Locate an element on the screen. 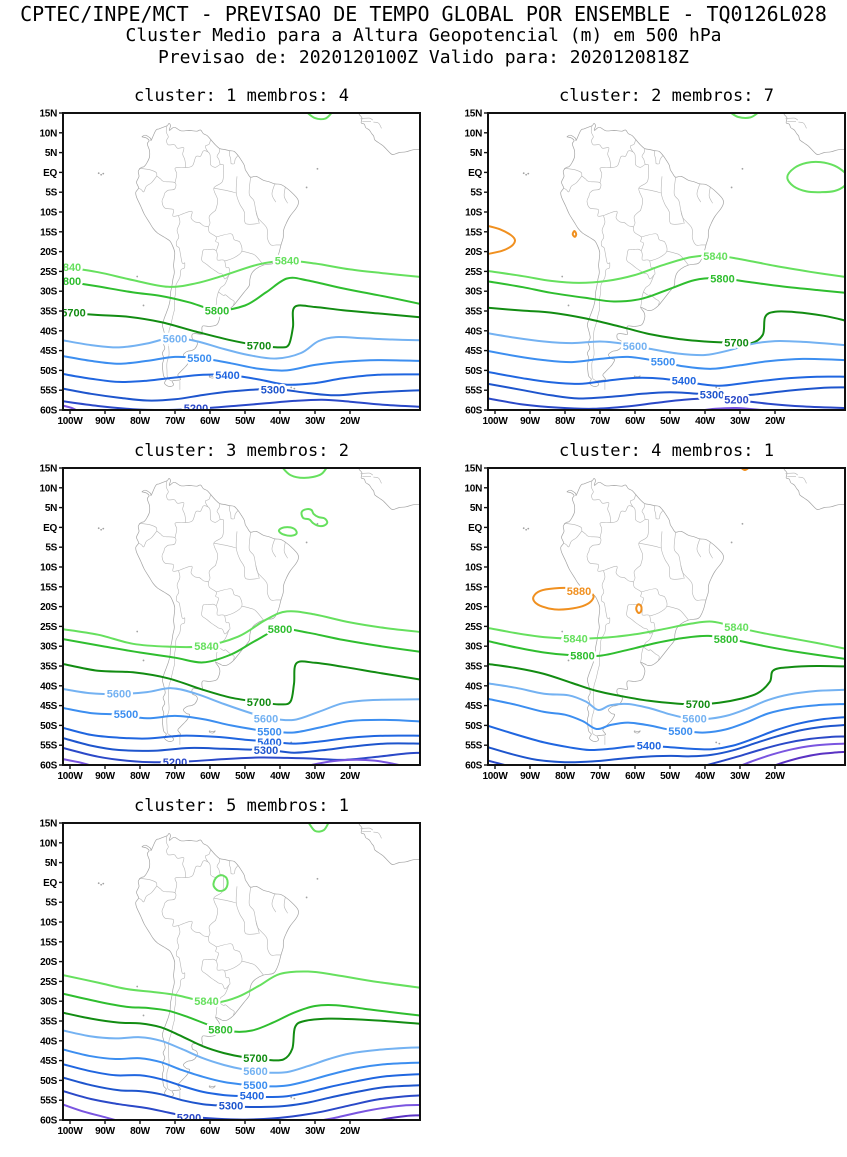 The image size is (847, 1157). map-outline is located at coordinates (683, 251).